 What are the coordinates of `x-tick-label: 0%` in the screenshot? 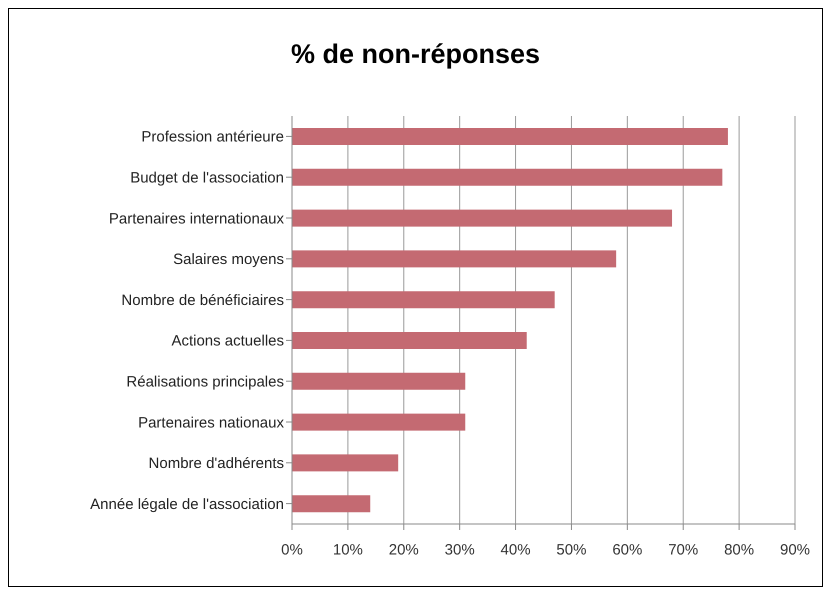 It's located at (292, 550).